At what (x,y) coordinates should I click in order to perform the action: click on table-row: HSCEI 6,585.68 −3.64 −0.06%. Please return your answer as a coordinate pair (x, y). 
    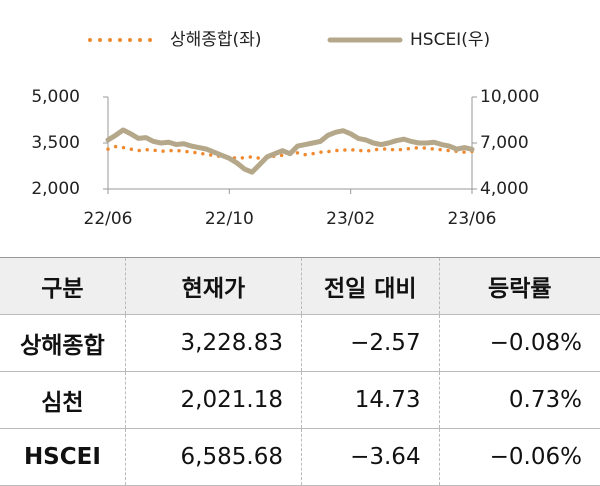
    Looking at the image, I should click on (300, 457).